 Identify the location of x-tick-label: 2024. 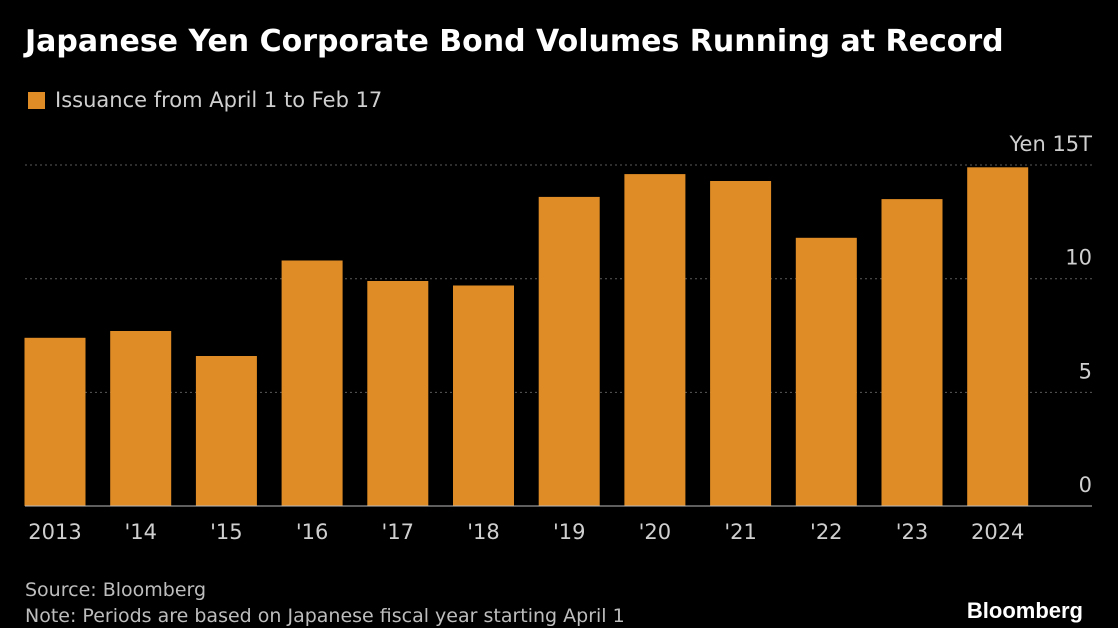
(997, 532).